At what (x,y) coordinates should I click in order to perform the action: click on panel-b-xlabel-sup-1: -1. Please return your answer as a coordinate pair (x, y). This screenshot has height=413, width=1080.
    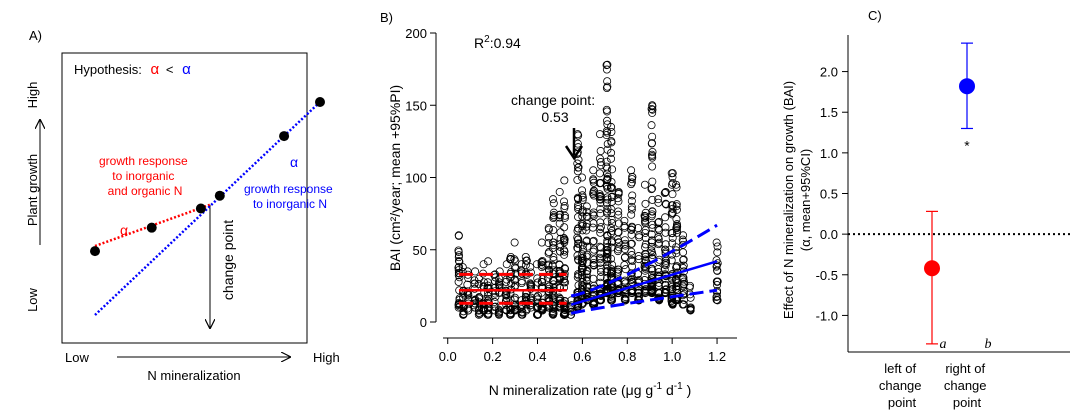
    Looking at the image, I should click on (657, 386).